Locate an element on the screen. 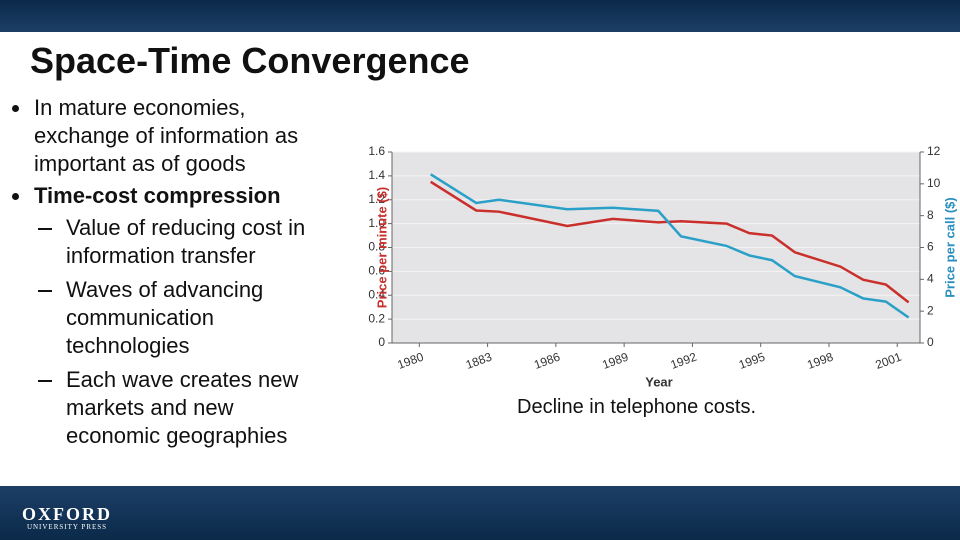 This screenshot has width=960, height=540. x-tick-label: 1883 is located at coordinates (479, 361).